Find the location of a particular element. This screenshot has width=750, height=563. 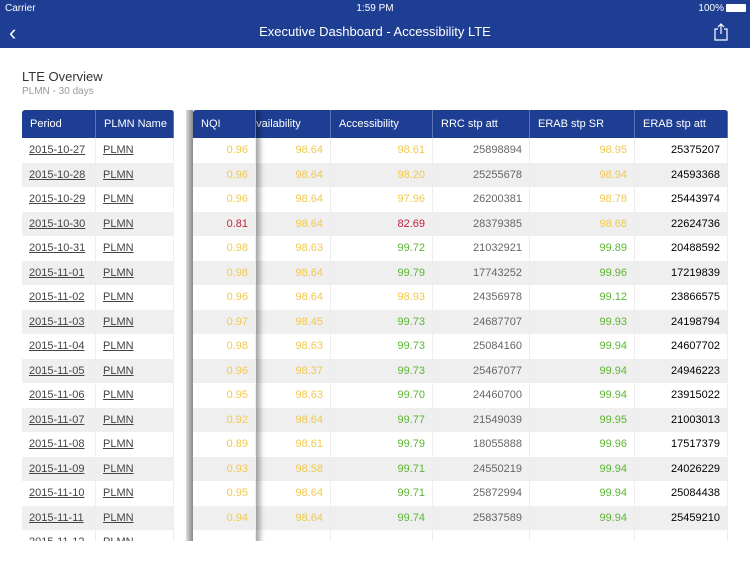

cell-accessibility: 82.69 is located at coordinates (382, 223).